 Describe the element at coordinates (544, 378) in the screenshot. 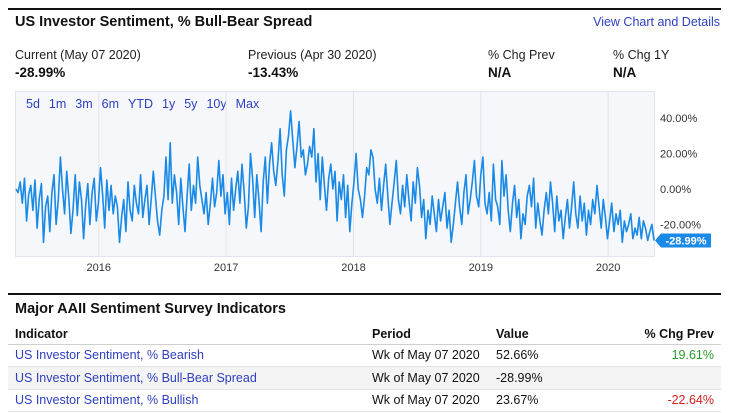

I see `row-value: -28.99%` at that location.